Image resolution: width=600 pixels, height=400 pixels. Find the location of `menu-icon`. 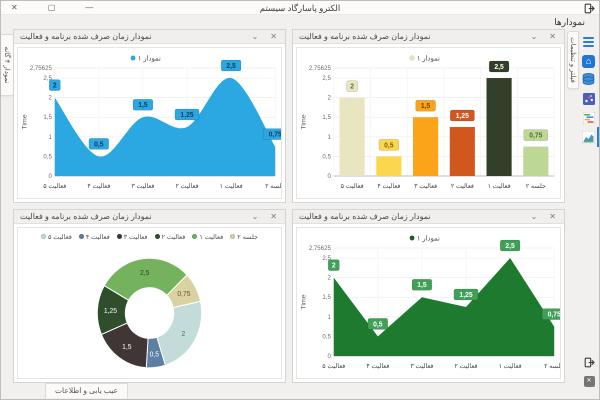

menu-icon is located at coordinates (589, 42).